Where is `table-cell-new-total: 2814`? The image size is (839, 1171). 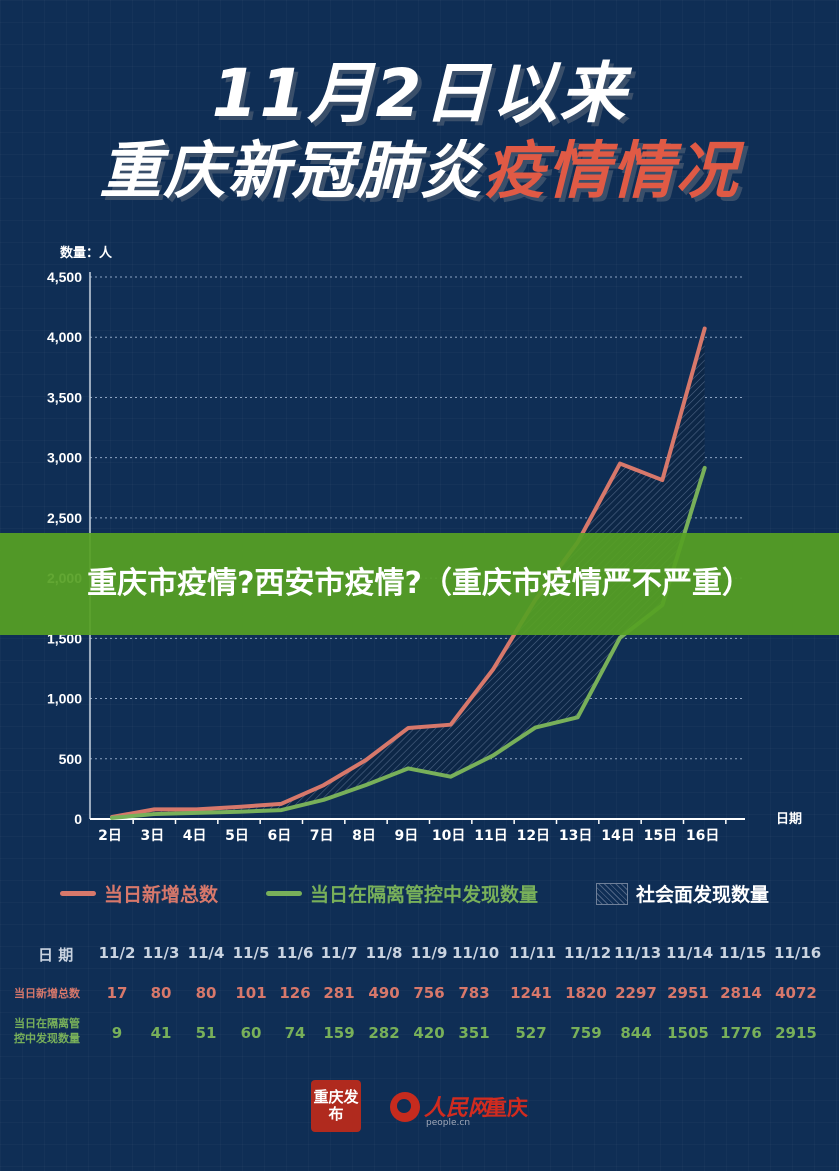
table-cell-new-total: 2814 is located at coordinates (741, 993).